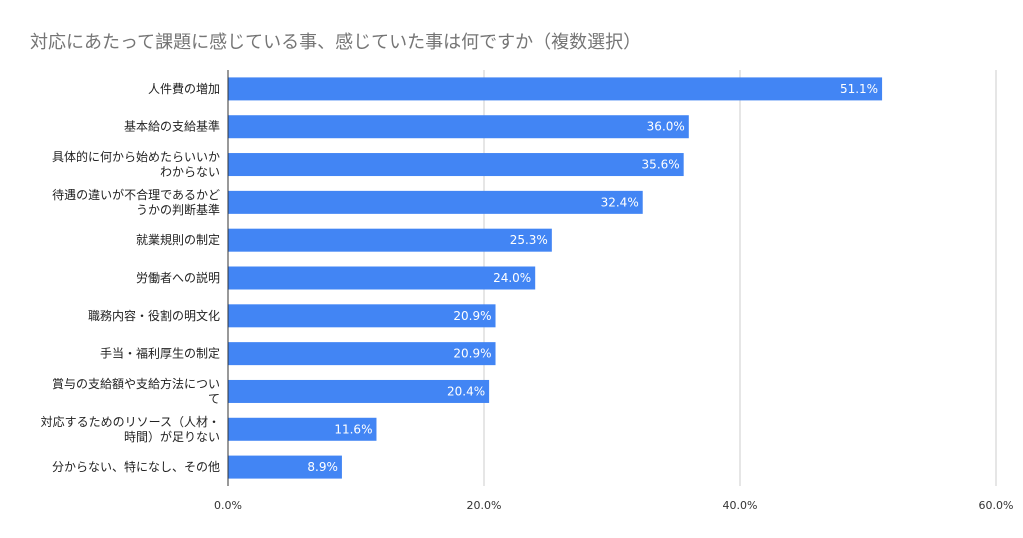 This screenshot has height=538, width=1023. Describe the element at coordinates (996, 505) in the screenshot. I see `x-tick-label: 60.0%` at that location.